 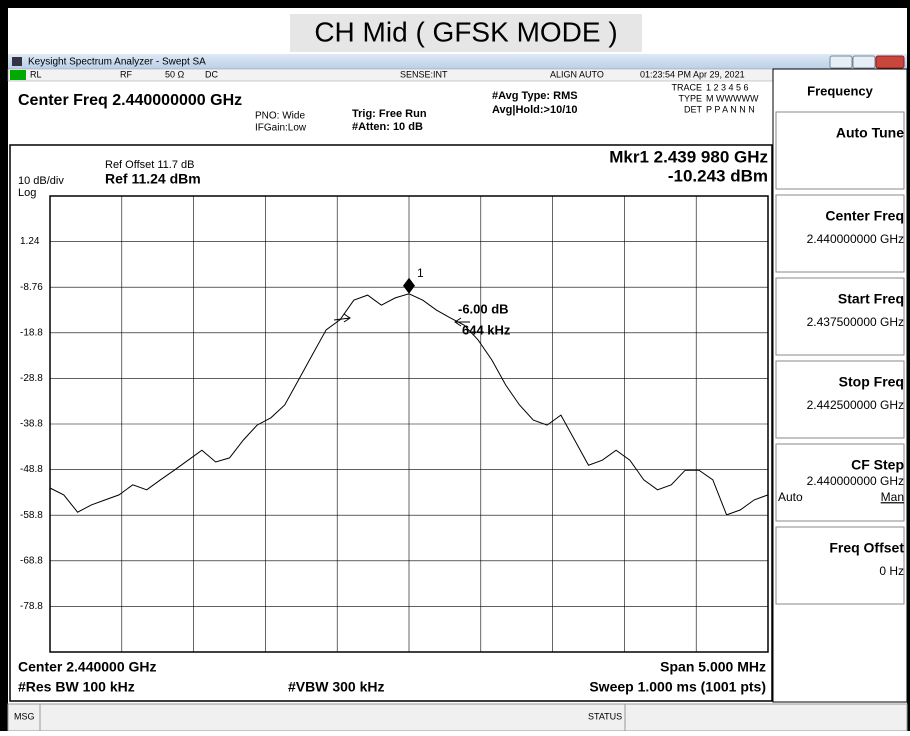 What do you see at coordinates (605, 716) in the screenshot?
I see `status: STATUS` at bounding box center [605, 716].